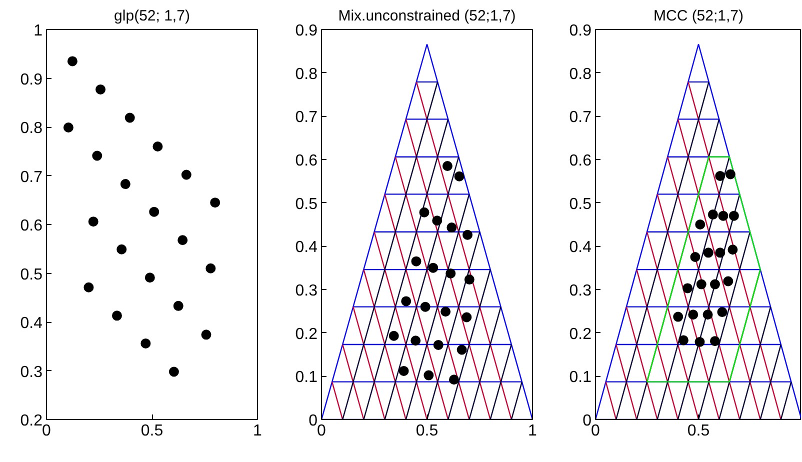 The height and width of the screenshot is (462, 802). What do you see at coordinates (427, 16) in the screenshot?
I see `chart-title: Mix.unconstrained (52;1,7)` at bounding box center [427, 16].